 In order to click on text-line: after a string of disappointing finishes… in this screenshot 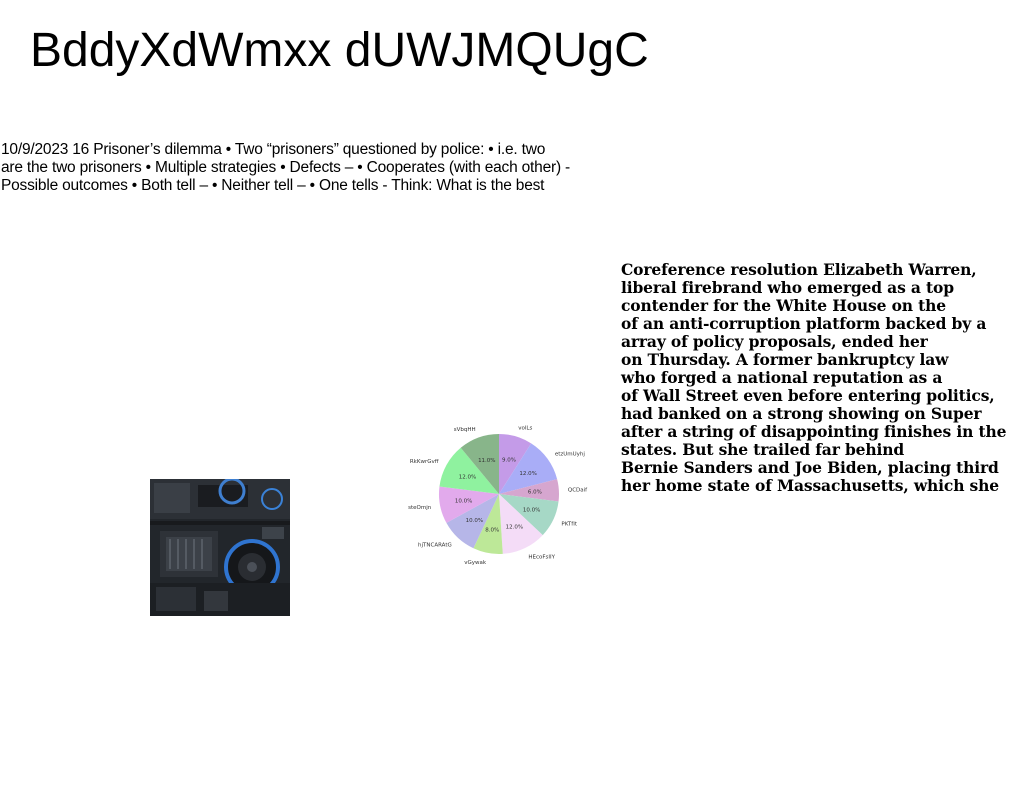, I will do `click(821, 432)`.